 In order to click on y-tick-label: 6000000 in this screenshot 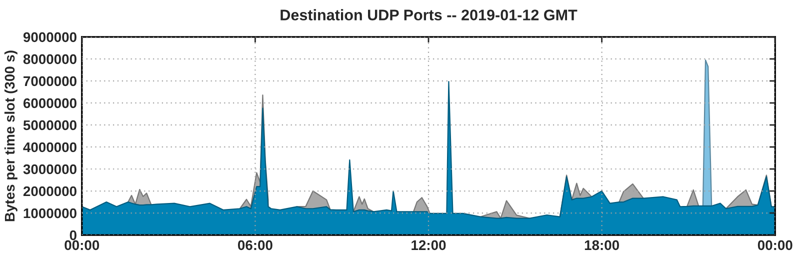, I will do `click(49, 103)`.